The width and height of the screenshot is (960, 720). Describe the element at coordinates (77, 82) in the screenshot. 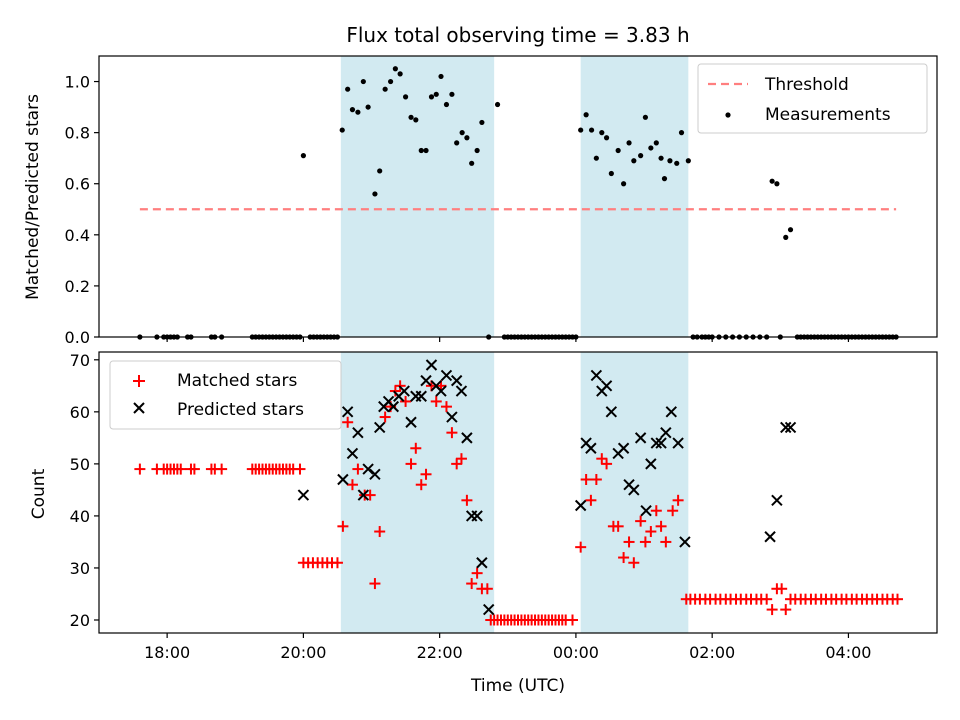

I see `y-tick-label: 1.0` at that location.